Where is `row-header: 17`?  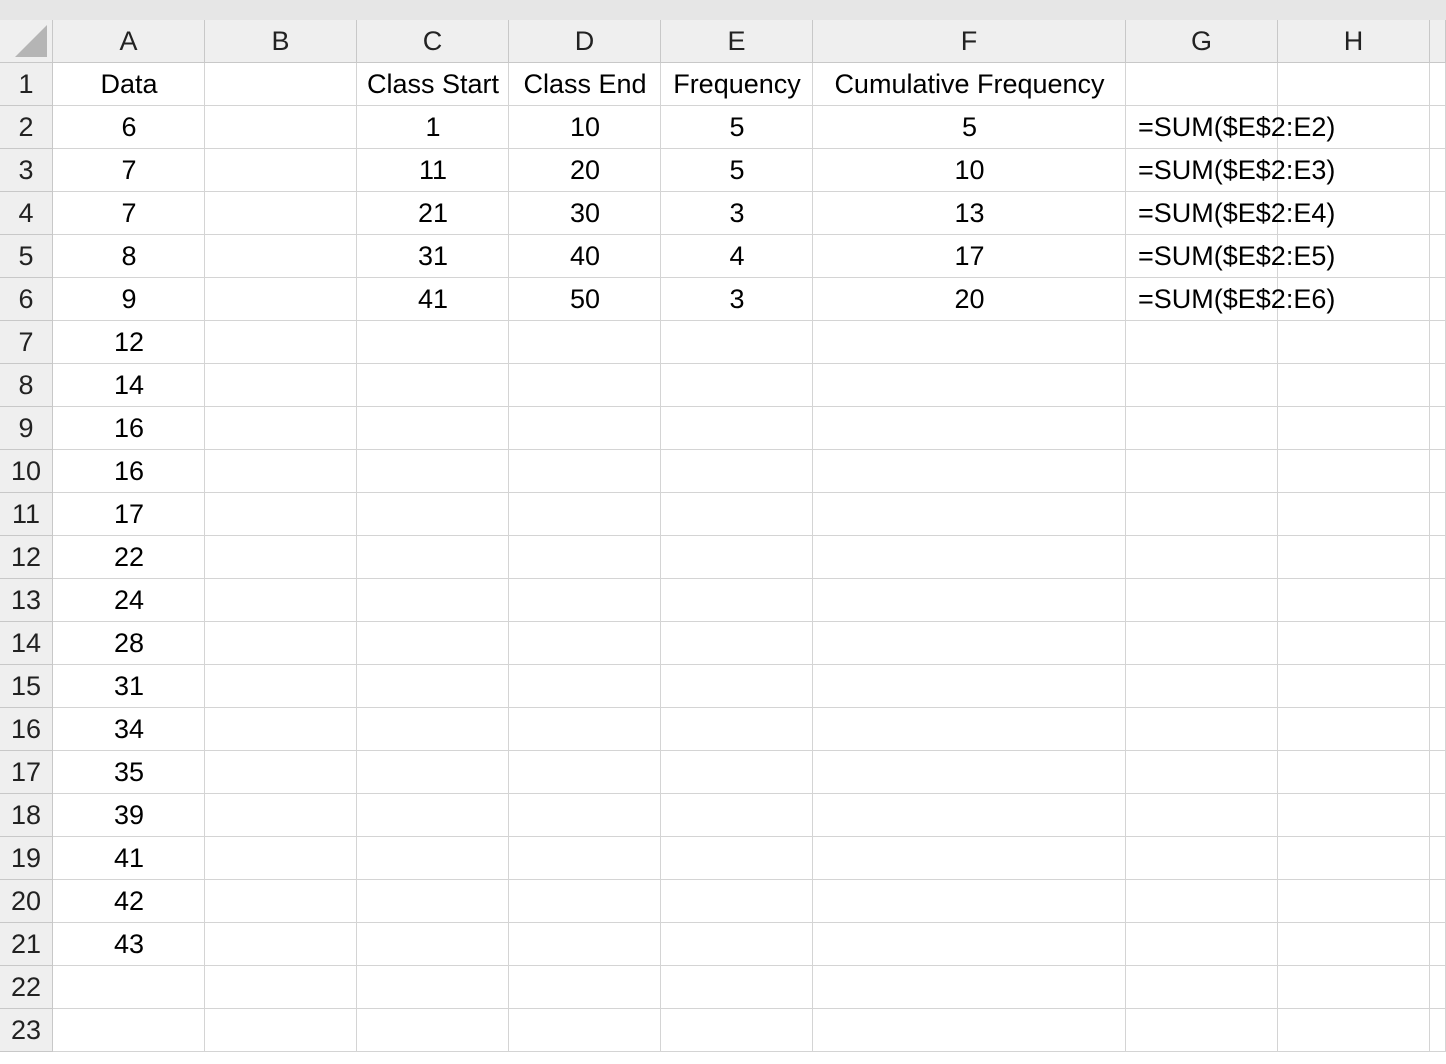
row-header: 17 is located at coordinates (26, 772).